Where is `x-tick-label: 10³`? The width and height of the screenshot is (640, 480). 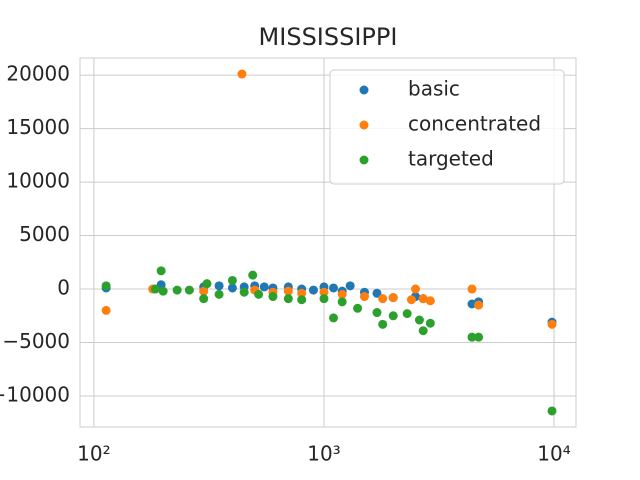 x-tick-label: 10³ is located at coordinates (323, 454).